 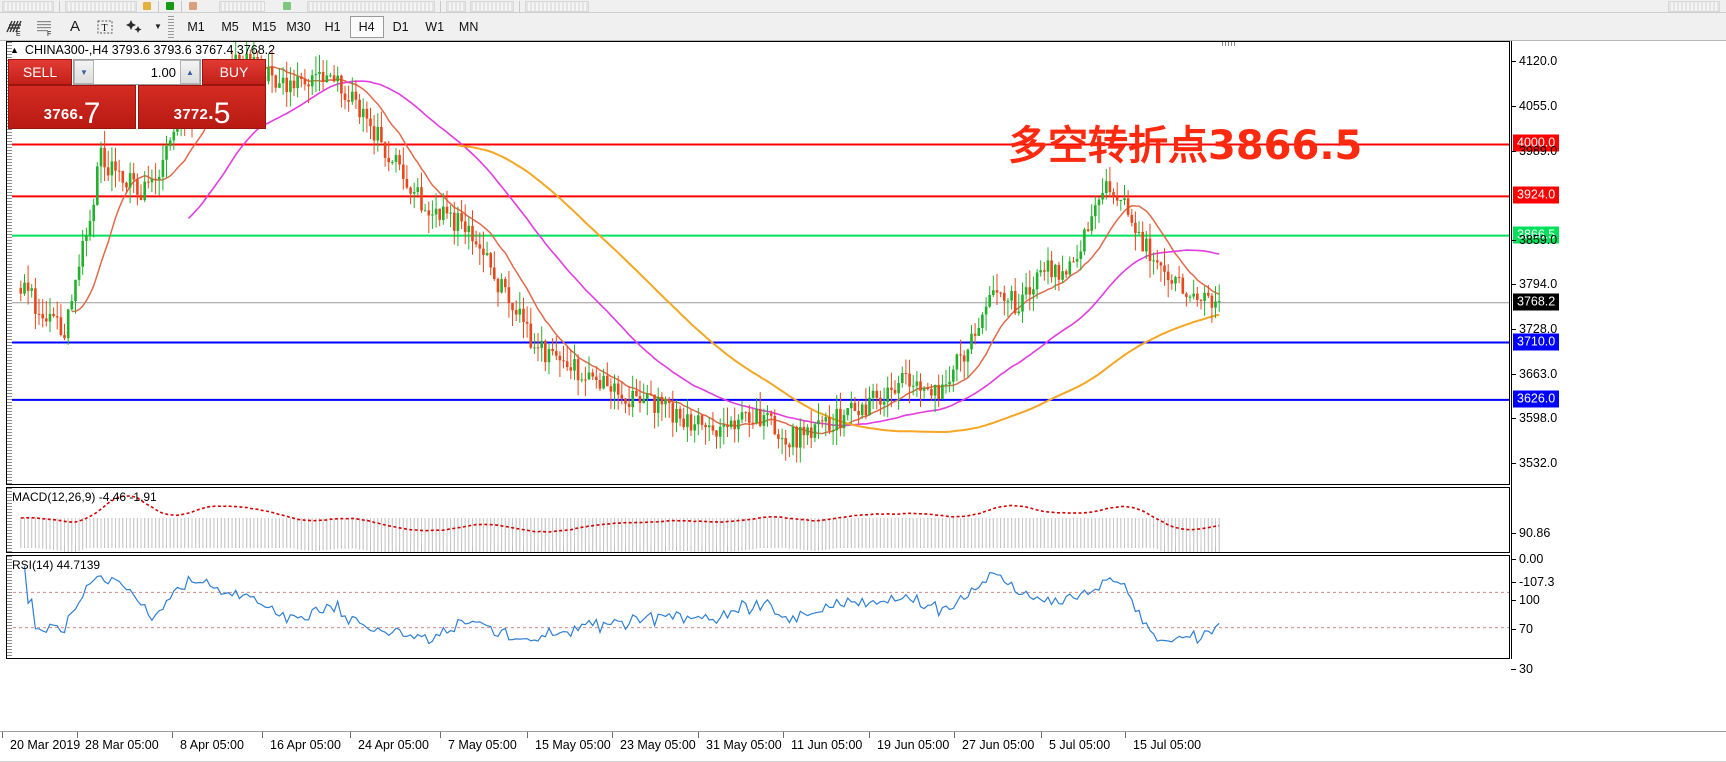 I want to click on price-level-tag: 4000.0, so click(x=1536, y=143).